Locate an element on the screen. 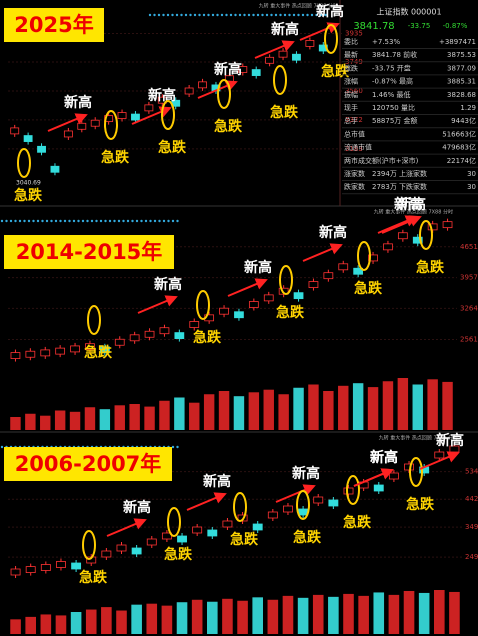 Image resolution: width=478 pixels, height=636 pixels. info-cell: 22174亿 is located at coordinates (461, 160).